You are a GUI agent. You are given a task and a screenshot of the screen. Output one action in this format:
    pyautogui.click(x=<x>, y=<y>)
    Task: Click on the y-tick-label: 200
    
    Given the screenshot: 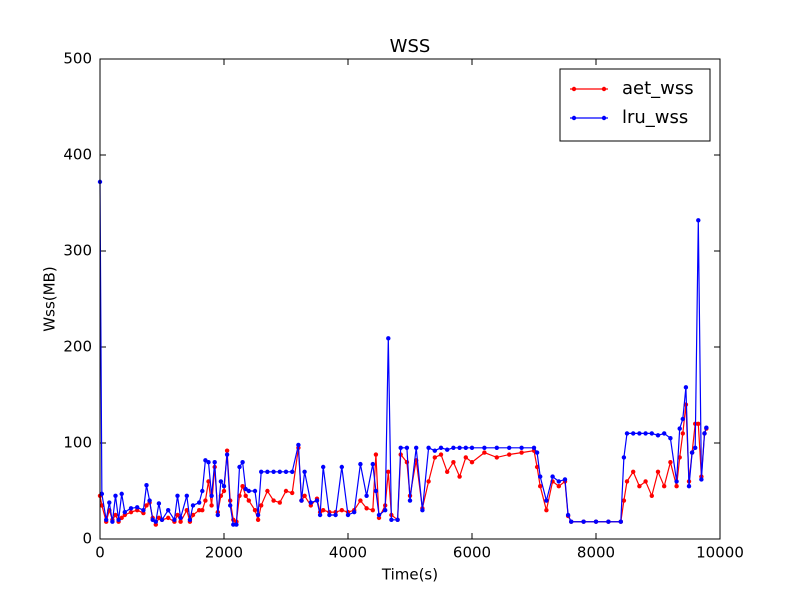 What is the action you would take?
    pyautogui.click(x=77, y=347)
    